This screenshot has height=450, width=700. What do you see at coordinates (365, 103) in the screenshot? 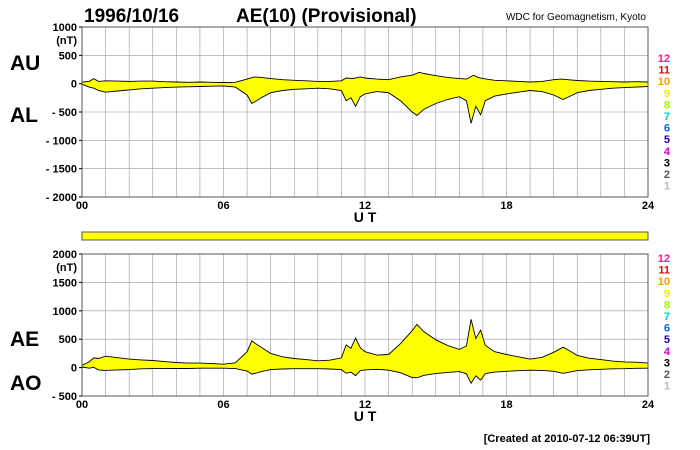
I see `series-line-al` at bounding box center [365, 103].